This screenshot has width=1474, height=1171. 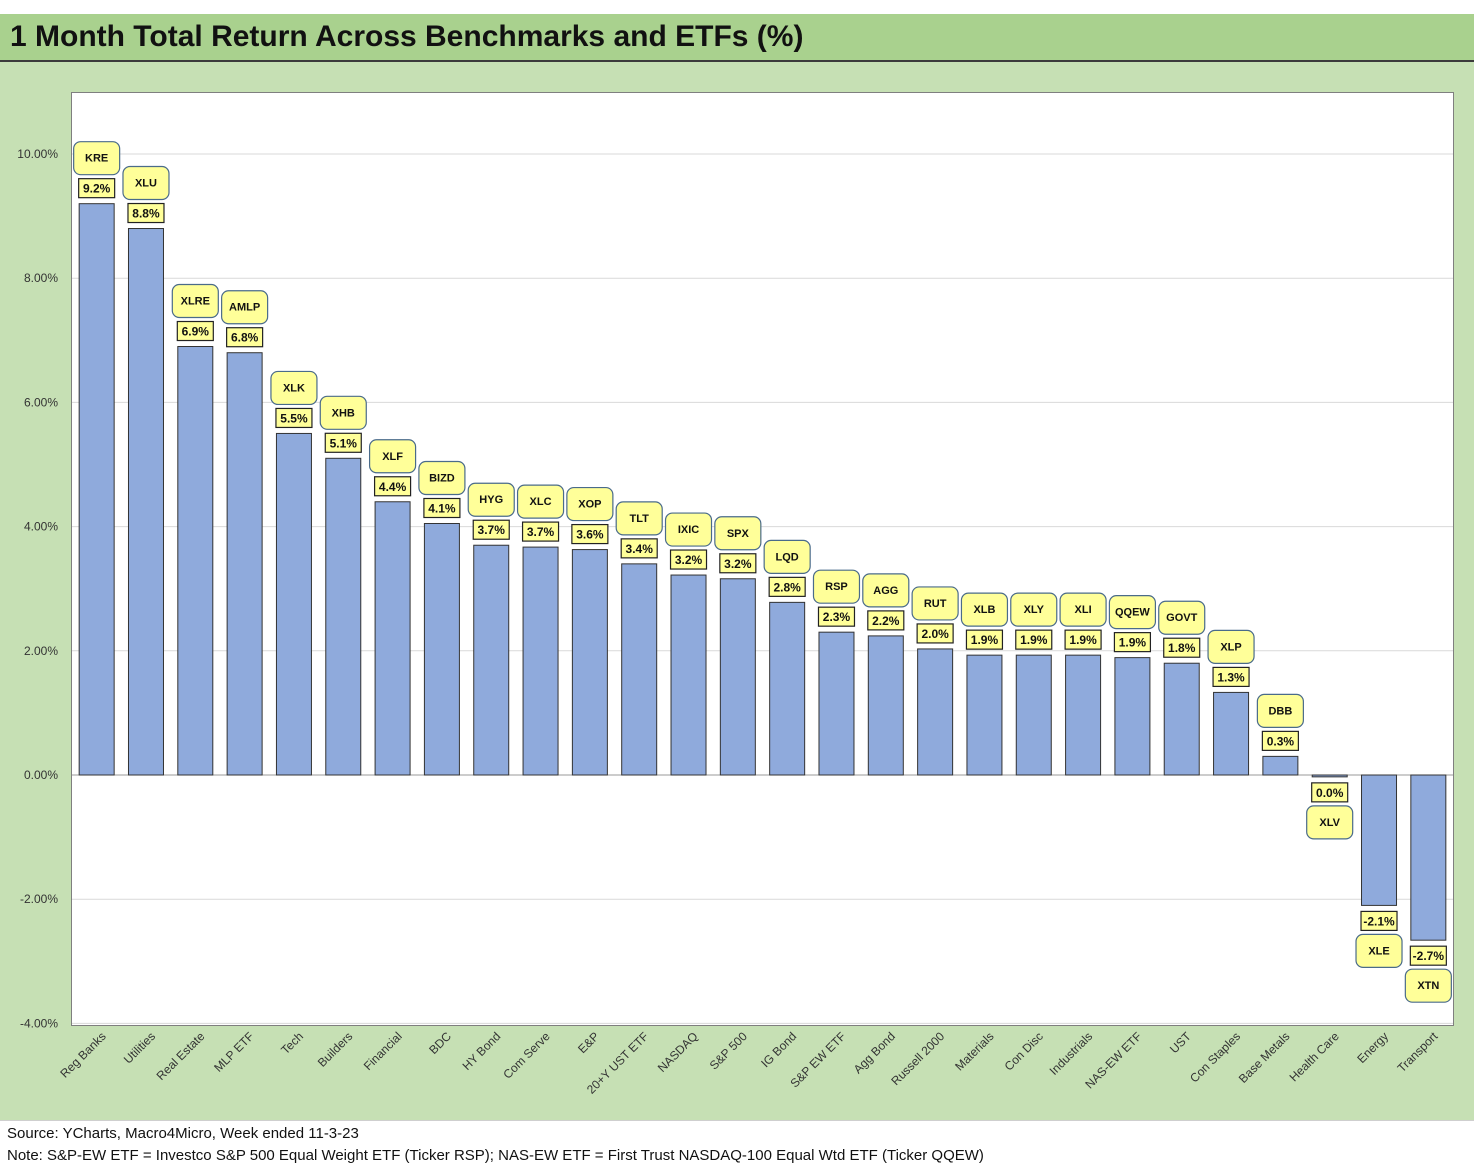 I want to click on value-label: -2.1%, so click(x=1379, y=921).